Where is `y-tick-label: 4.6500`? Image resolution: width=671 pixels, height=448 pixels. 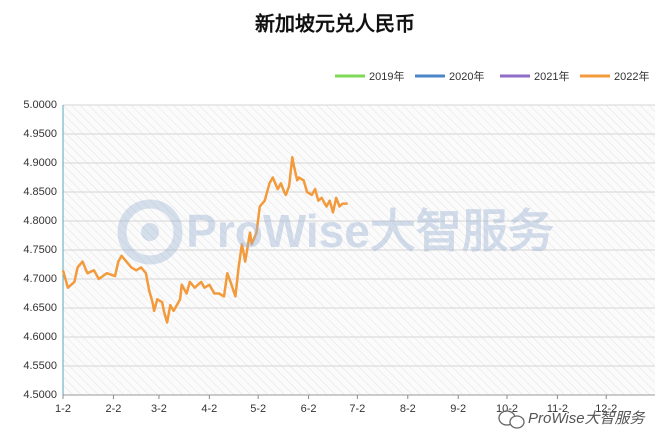 y-tick-label: 4.6500 is located at coordinates (40, 308).